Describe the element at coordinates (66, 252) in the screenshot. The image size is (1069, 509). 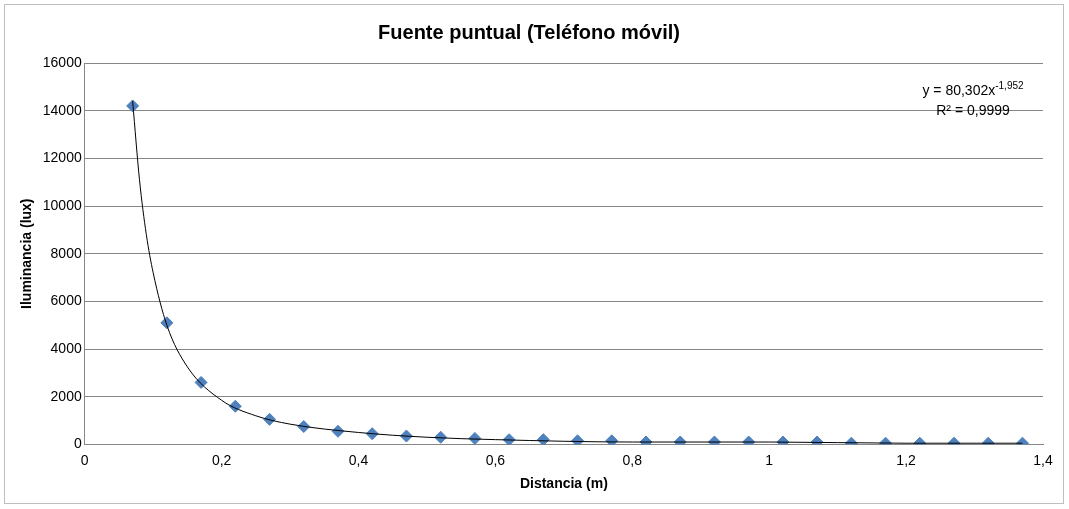
I see `y-tick-label: 8000` at that location.